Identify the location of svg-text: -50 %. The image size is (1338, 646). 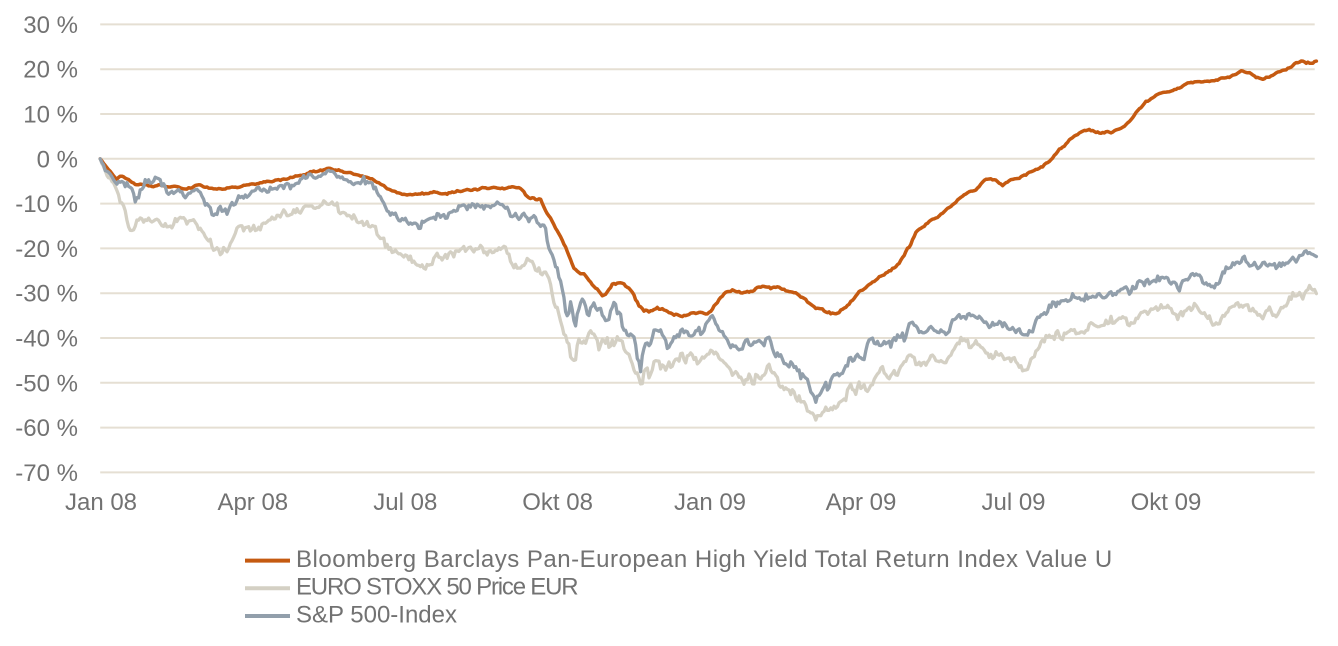
(46, 383).